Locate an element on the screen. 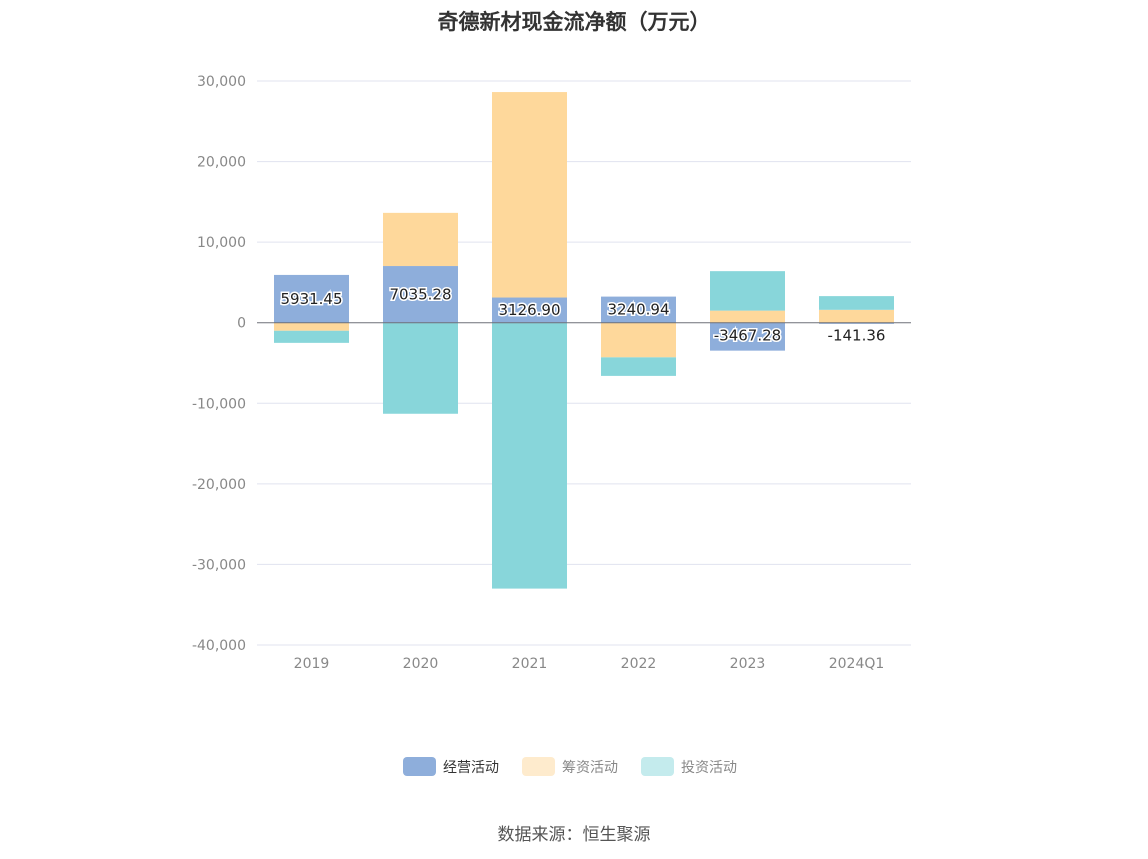 This screenshot has height=859, width=1148. y-tick-label: 20,000 is located at coordinates (221, 163).